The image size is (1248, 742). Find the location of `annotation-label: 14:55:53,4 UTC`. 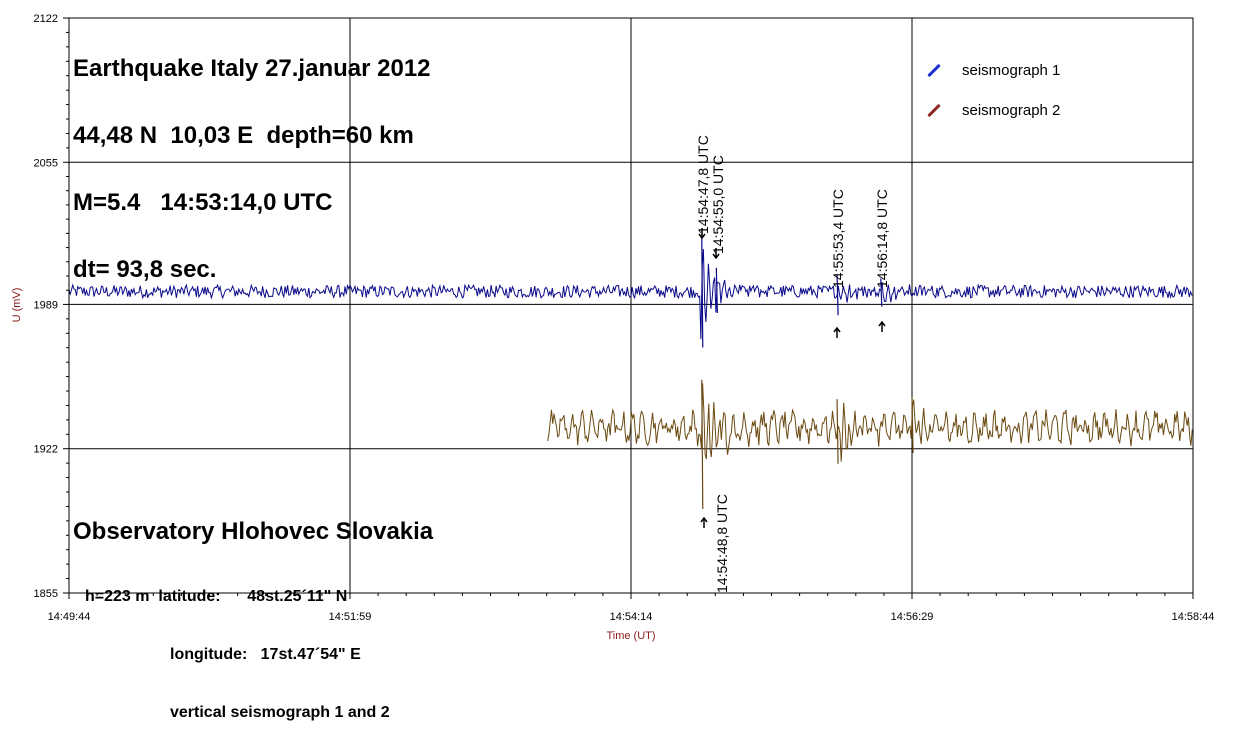

annotation-label: 14:55:53,4 UTC is located at coordinates (838, 238).